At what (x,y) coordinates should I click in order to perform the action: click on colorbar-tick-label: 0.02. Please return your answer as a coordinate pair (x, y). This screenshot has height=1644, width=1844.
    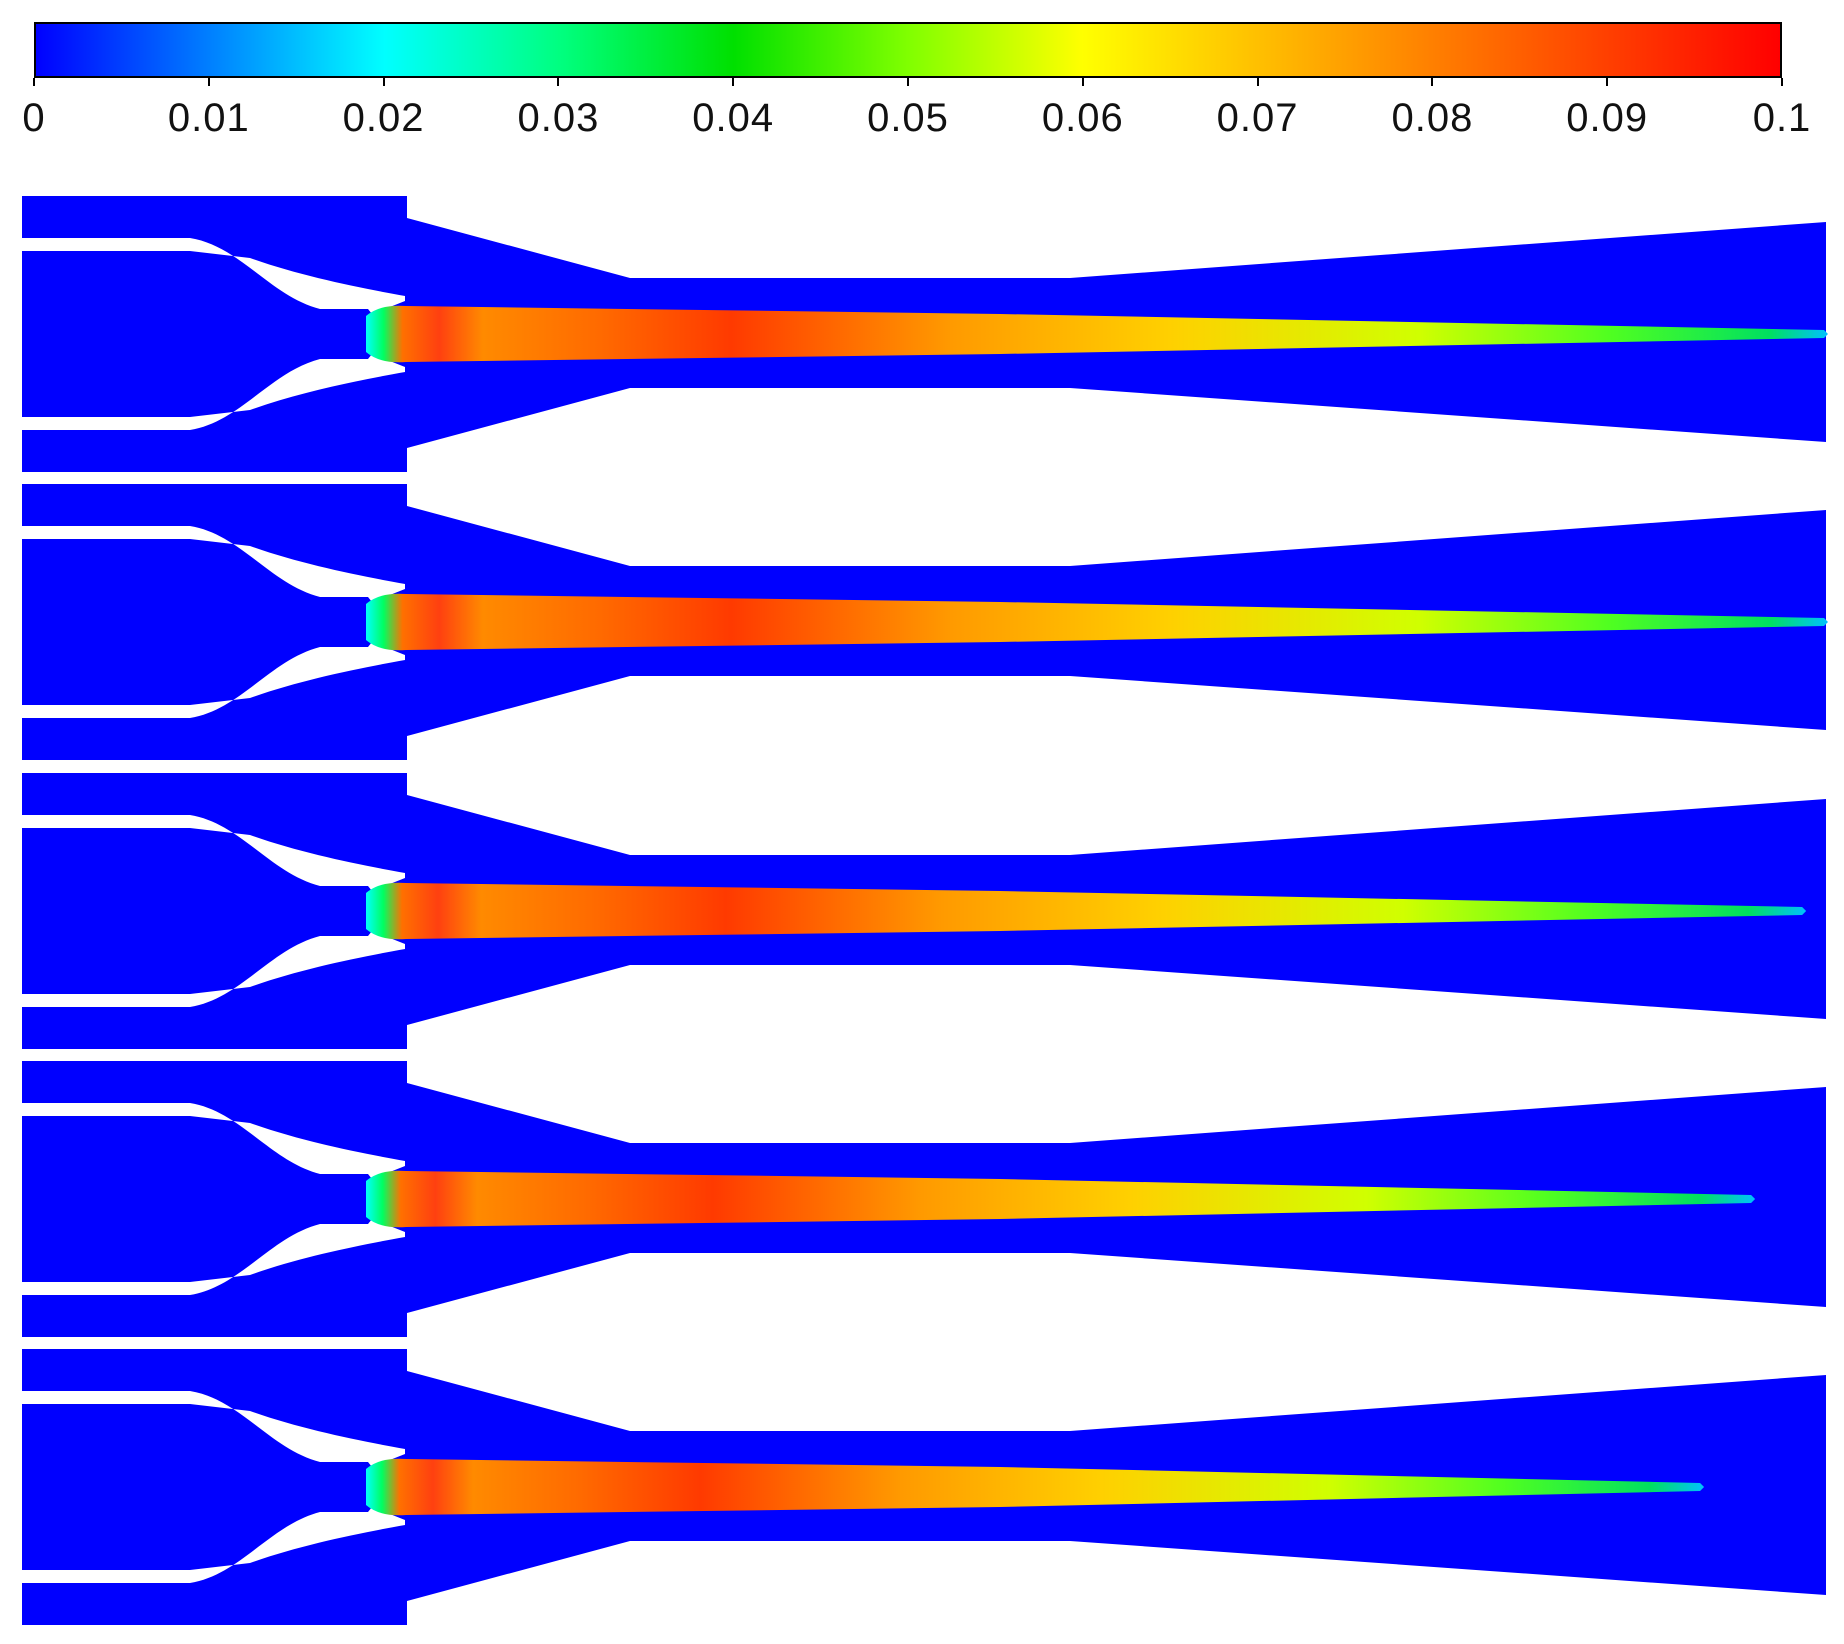
    Looking at the image, I should click on (383, 118).